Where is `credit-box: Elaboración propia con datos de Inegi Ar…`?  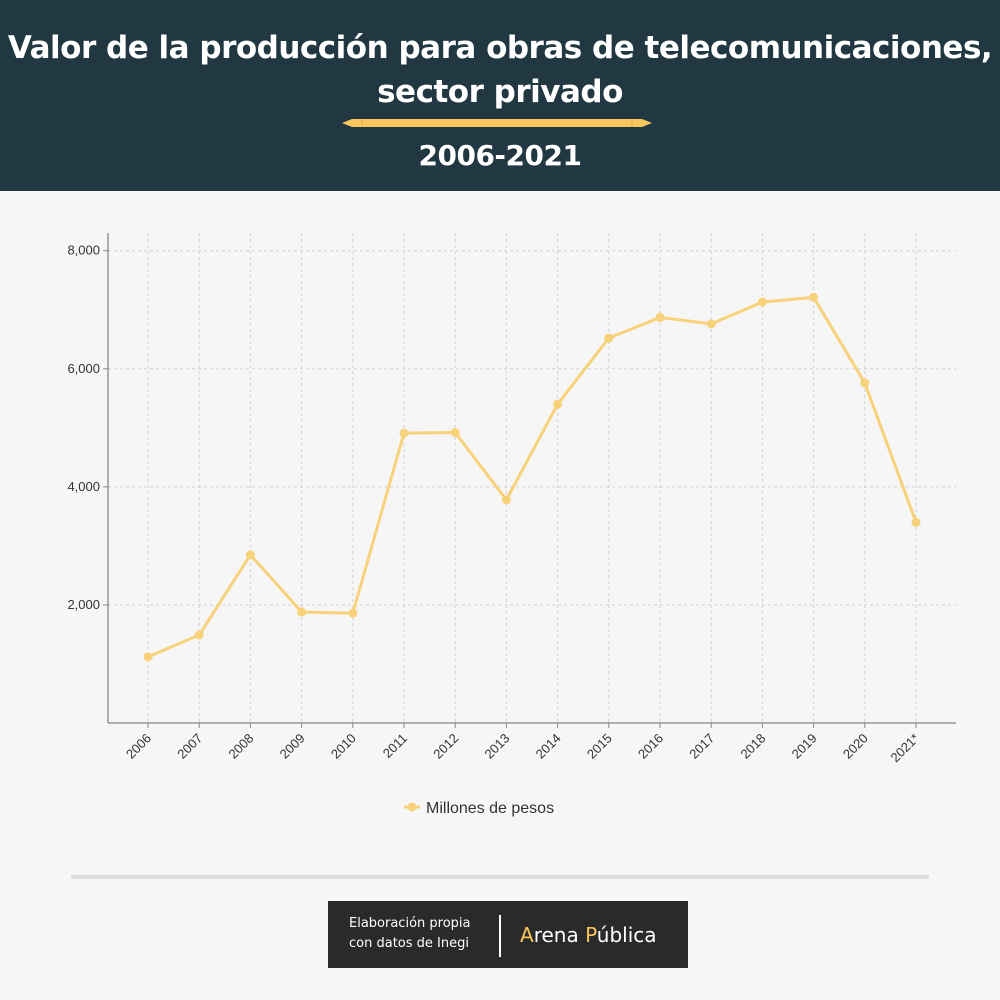
credit-box: Elaboración propia con datos de Inegi Ar… is located at coordinates (508, 934).